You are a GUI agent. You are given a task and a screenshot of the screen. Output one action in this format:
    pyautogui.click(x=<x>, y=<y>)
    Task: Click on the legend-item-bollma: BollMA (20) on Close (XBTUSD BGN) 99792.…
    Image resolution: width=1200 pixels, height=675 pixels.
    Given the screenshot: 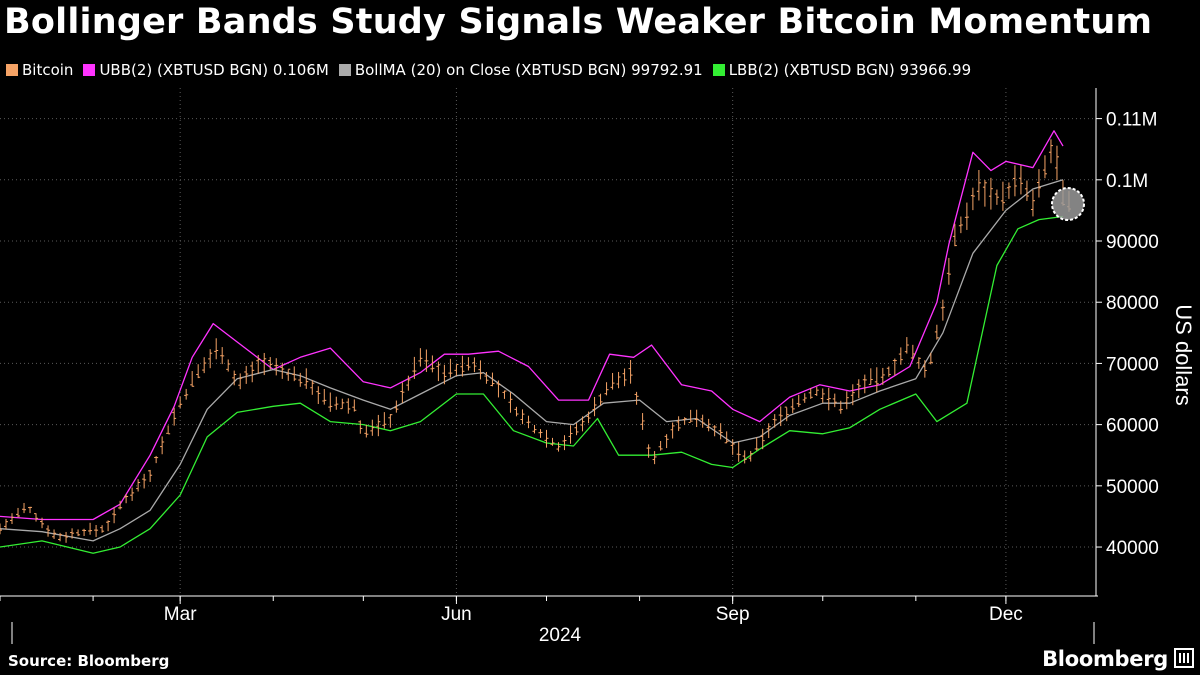 What is the action you would take?
    pyautogui.click(x=520, y=70)
    